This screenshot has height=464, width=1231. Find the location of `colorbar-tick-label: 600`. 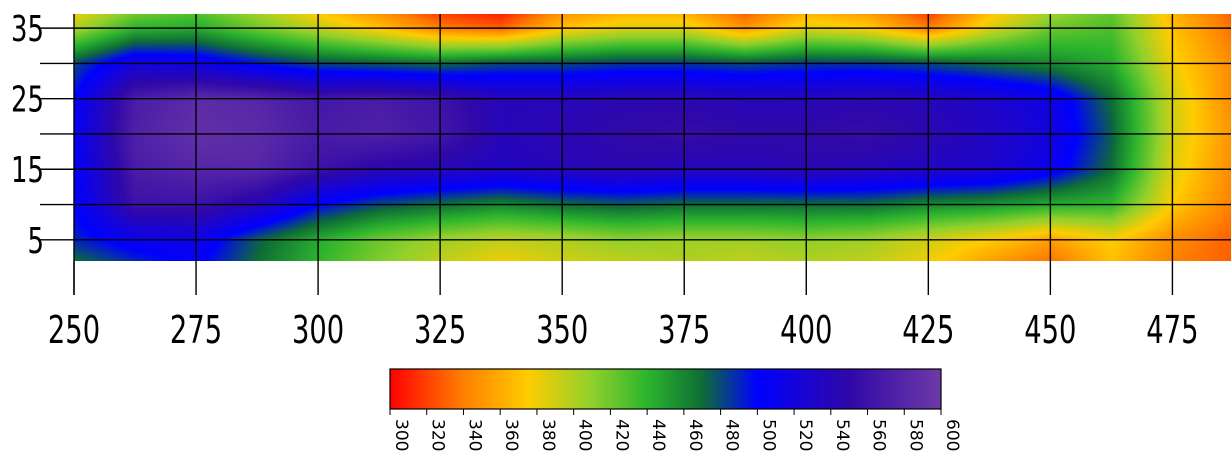

colorbar-tick-label: 600 is located at coordinates (952, 435).